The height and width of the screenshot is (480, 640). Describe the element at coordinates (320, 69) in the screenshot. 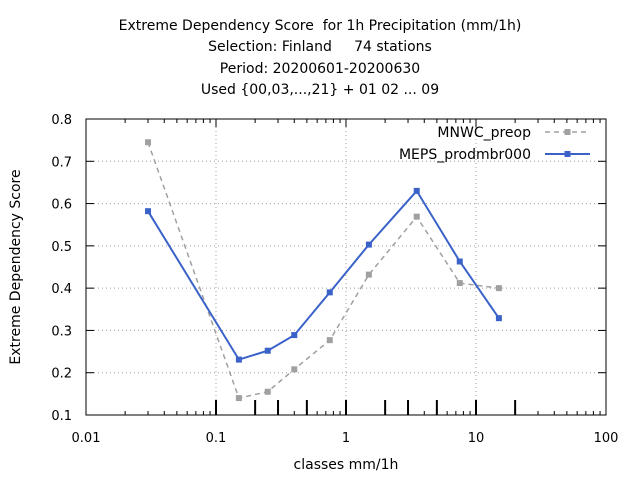

I see `chart-title-line-3: Period: 20200601-20200630` at that location.